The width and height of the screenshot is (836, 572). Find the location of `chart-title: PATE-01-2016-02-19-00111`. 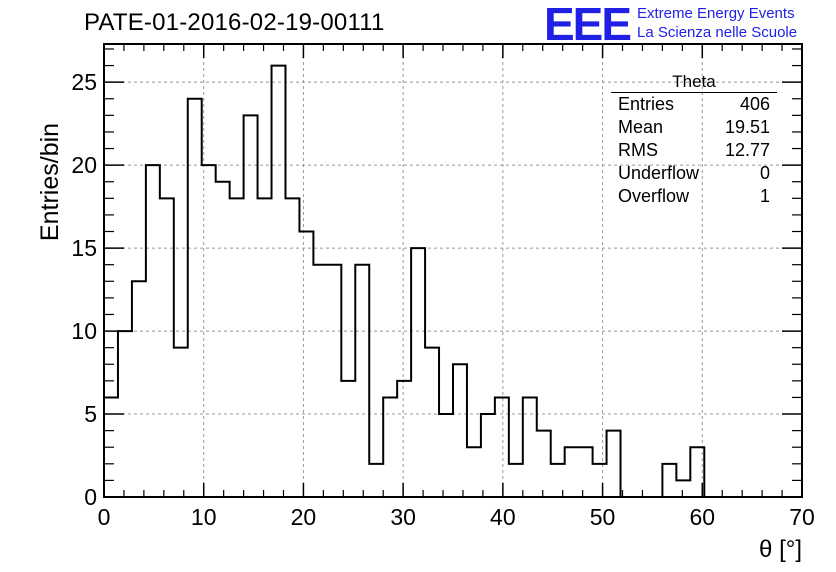

chart-title: PATE-01-2016-02-19-00111 is located at coordinates (234, 22).